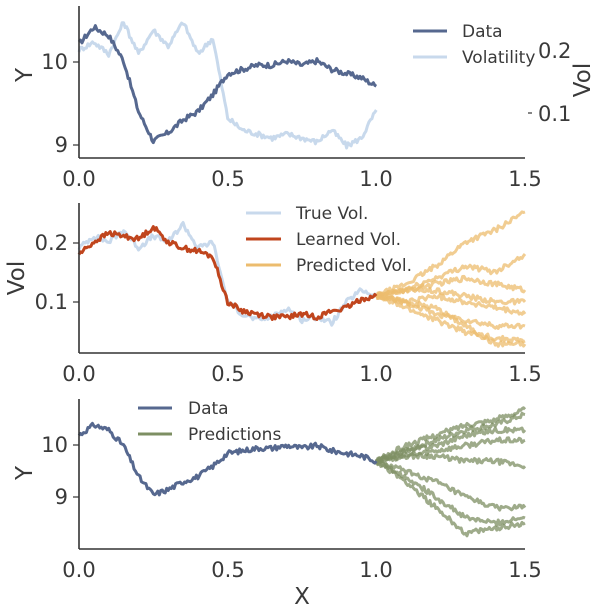  Describe the element at coordinates (375, 374) in the screenshot. I see `middle-xtick-2: 1.0` at that location.